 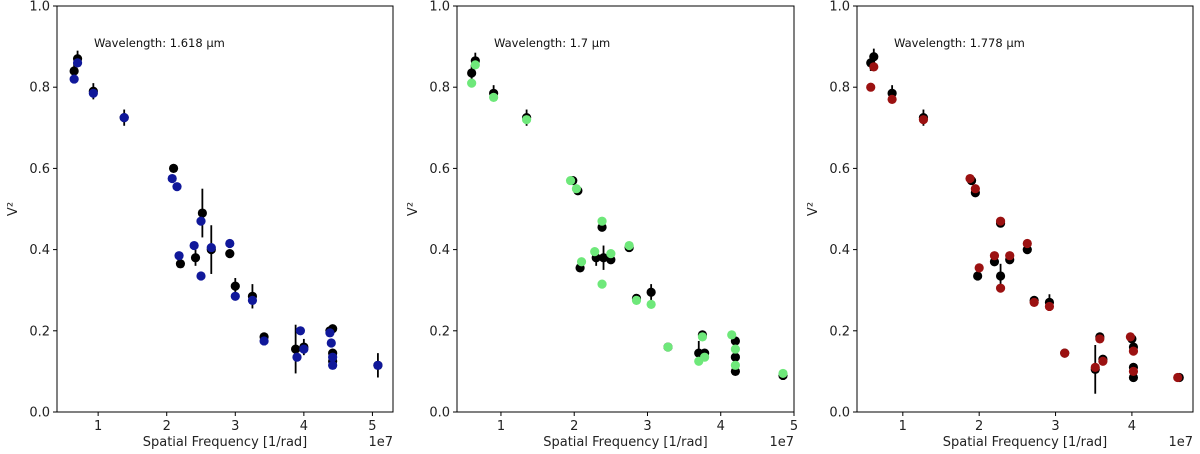 I want to click on wavelength-annotation: Wavelength: 1.7 μm, so click(x=552, y=43).